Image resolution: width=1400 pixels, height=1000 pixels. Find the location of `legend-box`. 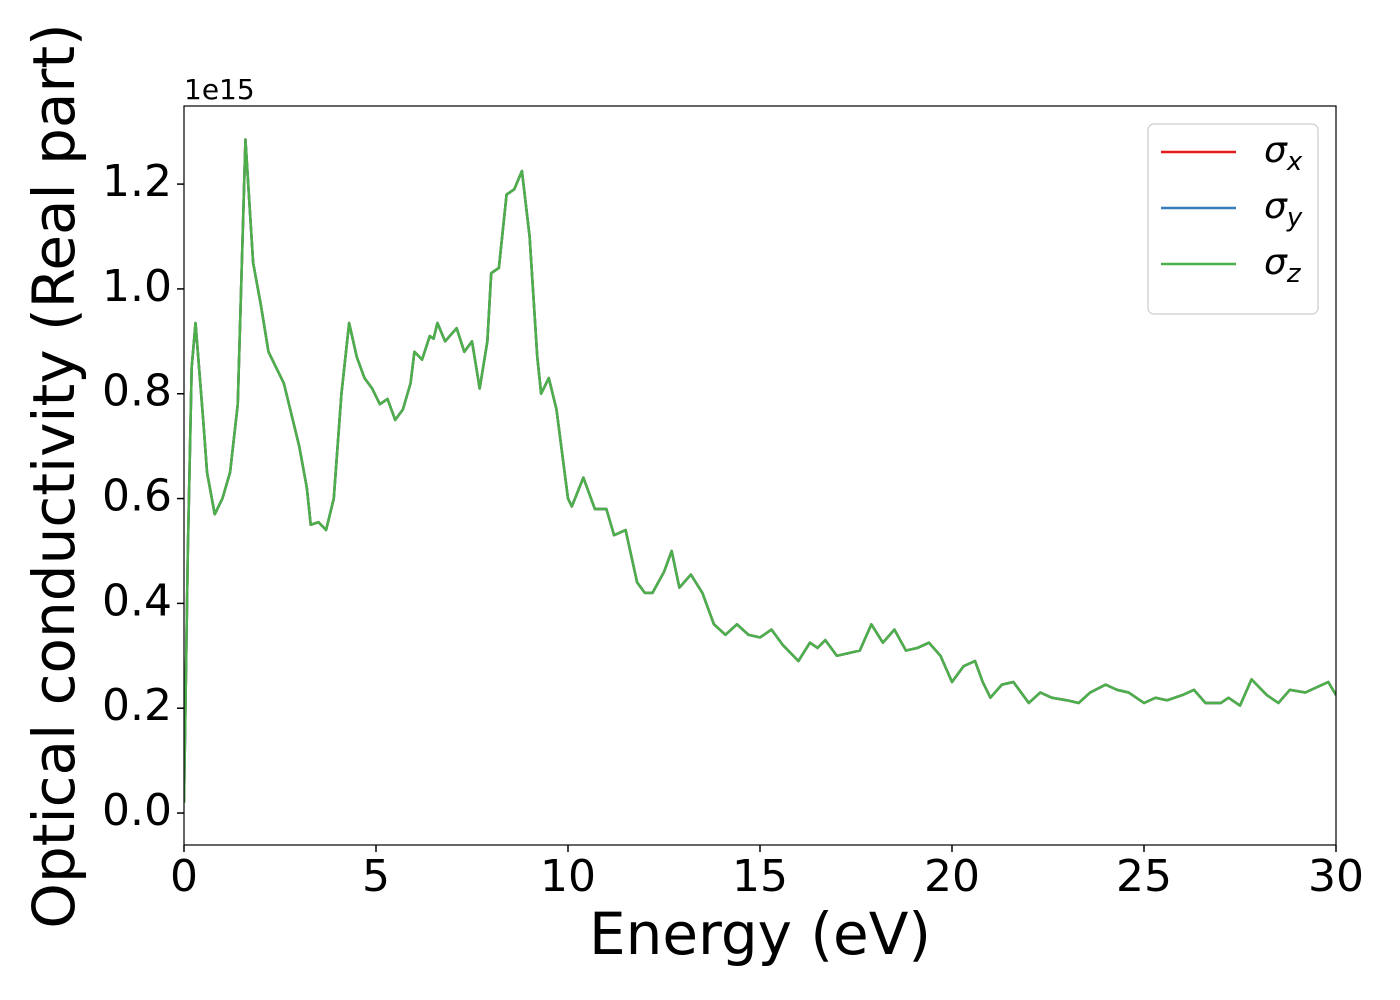

legend-box is located at coordinates (1233, 219).